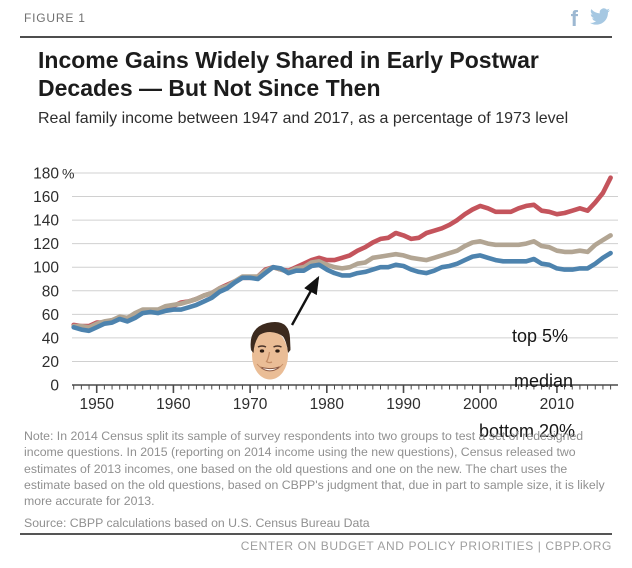 This screenshot has height=568, width=632. Describe the element at coordinates (557, 403) in the screenshot. I see `x-tick-label-2010: 2010` at that location.